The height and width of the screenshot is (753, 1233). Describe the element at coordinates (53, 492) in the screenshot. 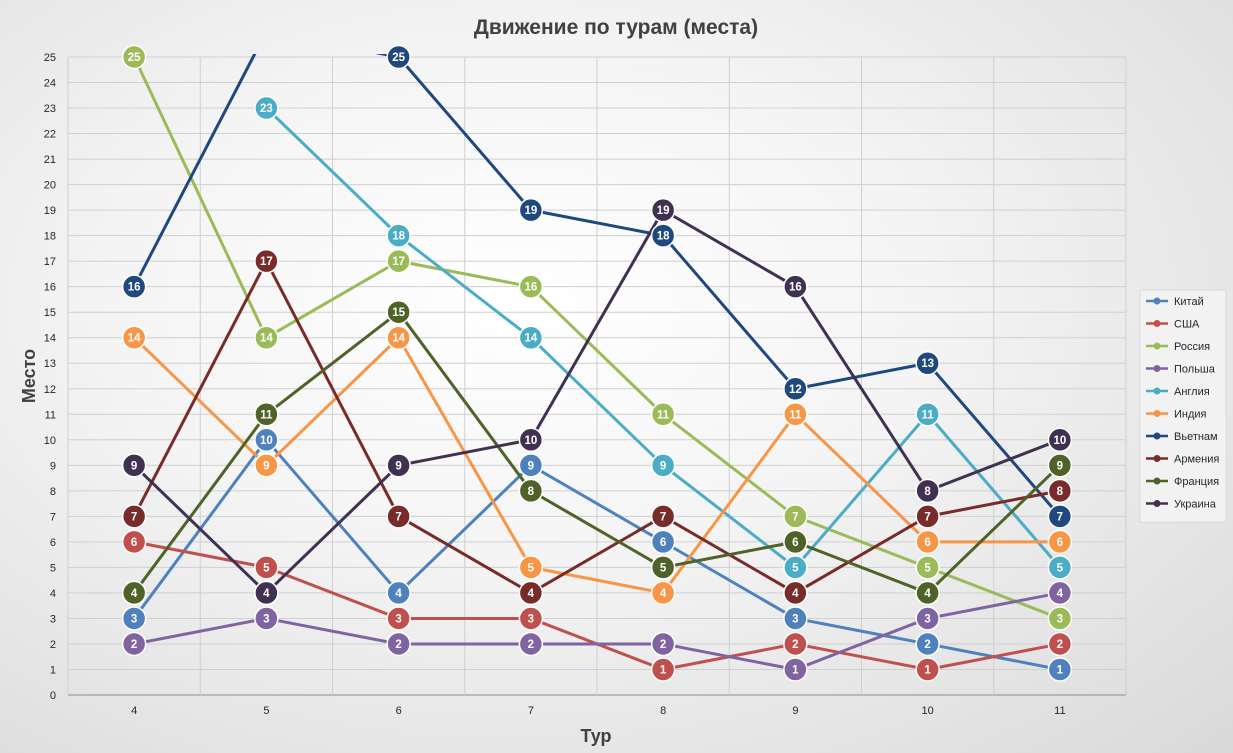

I see `y-tick-label: 8` at that location.